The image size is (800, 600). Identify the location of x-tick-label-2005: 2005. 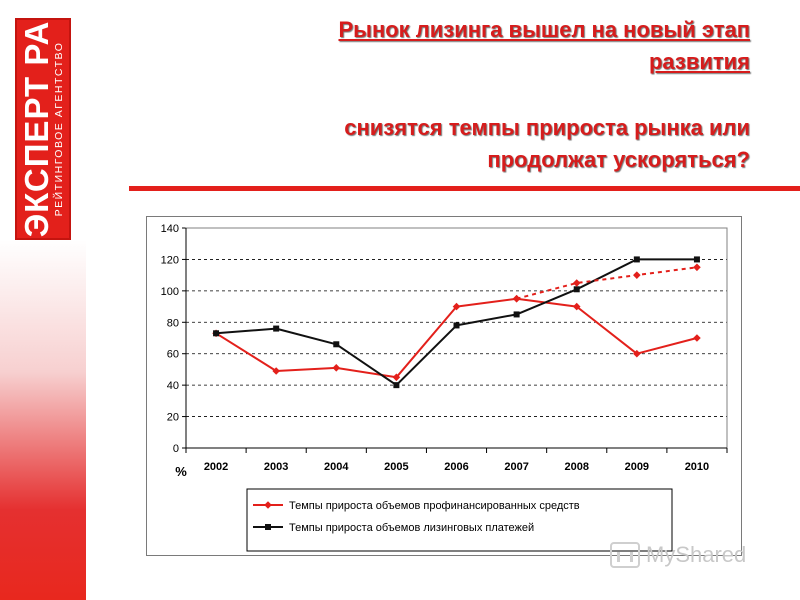
(396, 467).